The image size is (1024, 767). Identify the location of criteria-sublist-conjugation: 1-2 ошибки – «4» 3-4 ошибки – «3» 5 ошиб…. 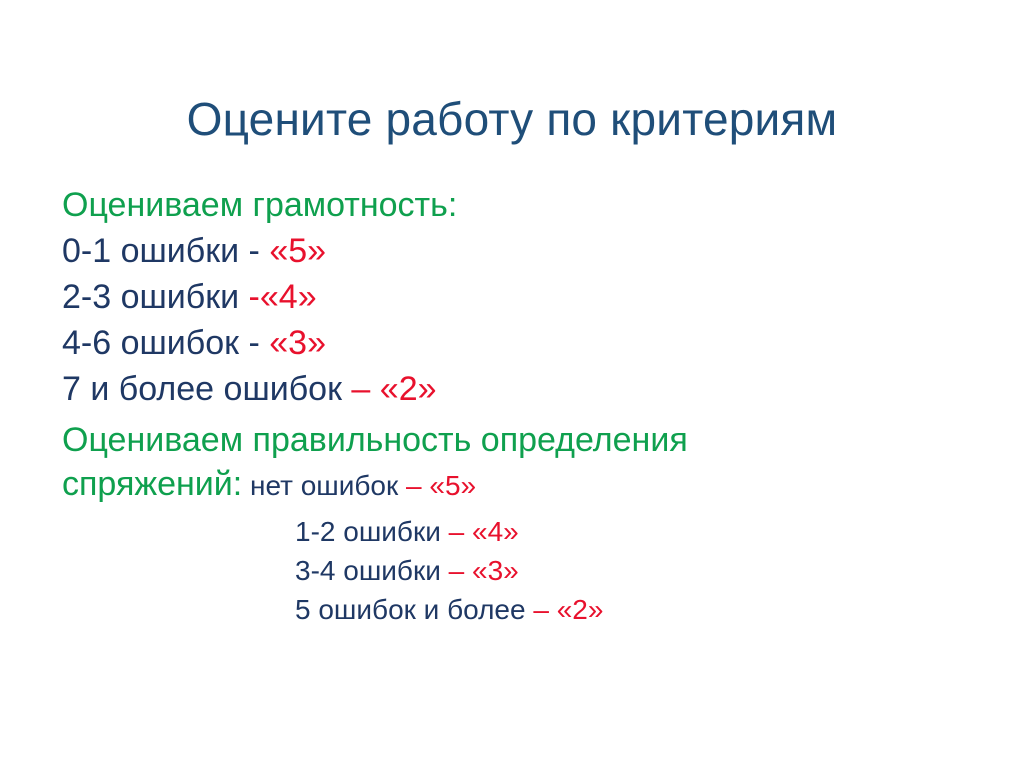
(512, 570).